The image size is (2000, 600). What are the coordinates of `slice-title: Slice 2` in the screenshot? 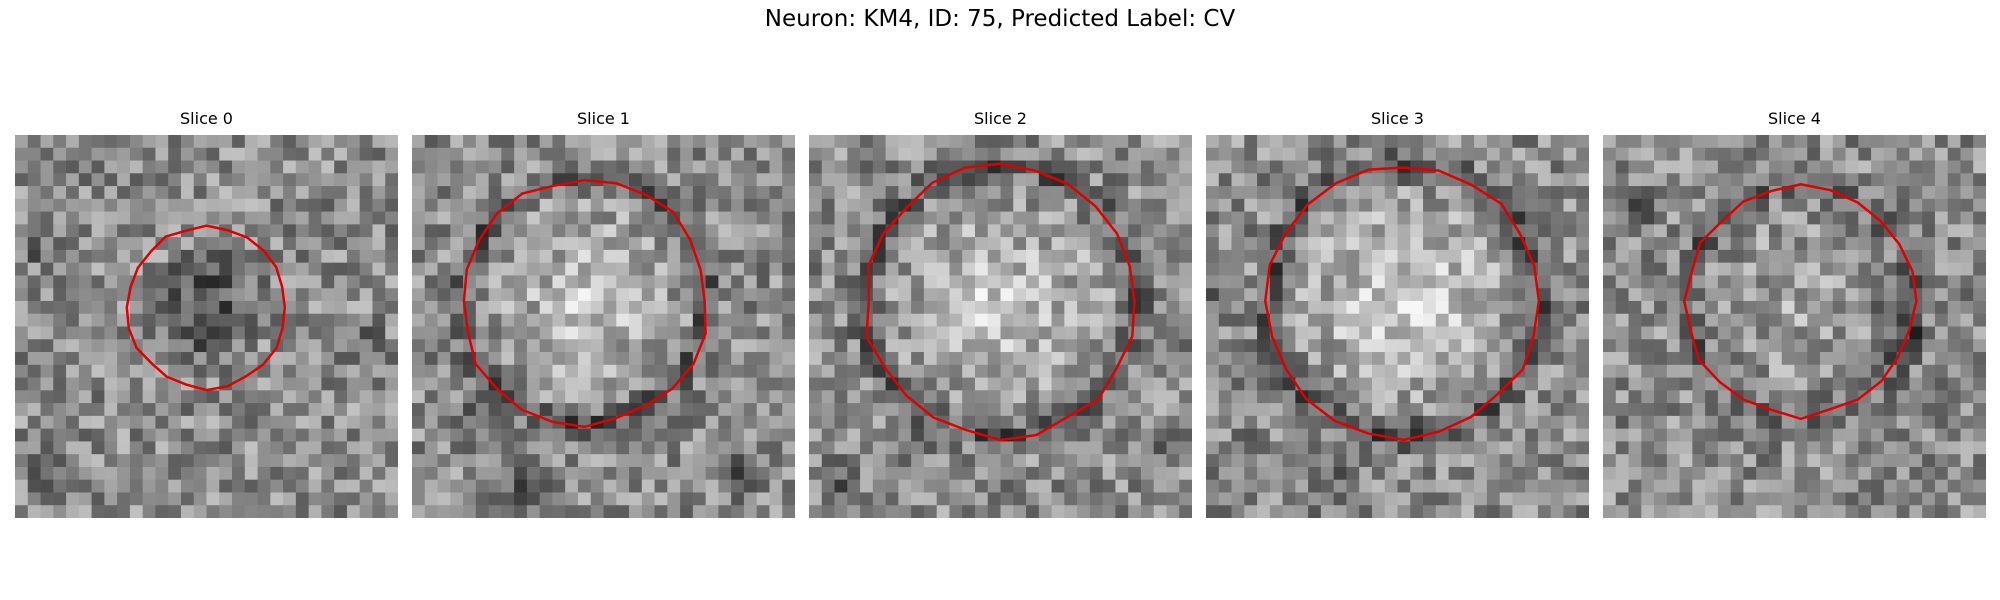 It's located at (1000, 118).